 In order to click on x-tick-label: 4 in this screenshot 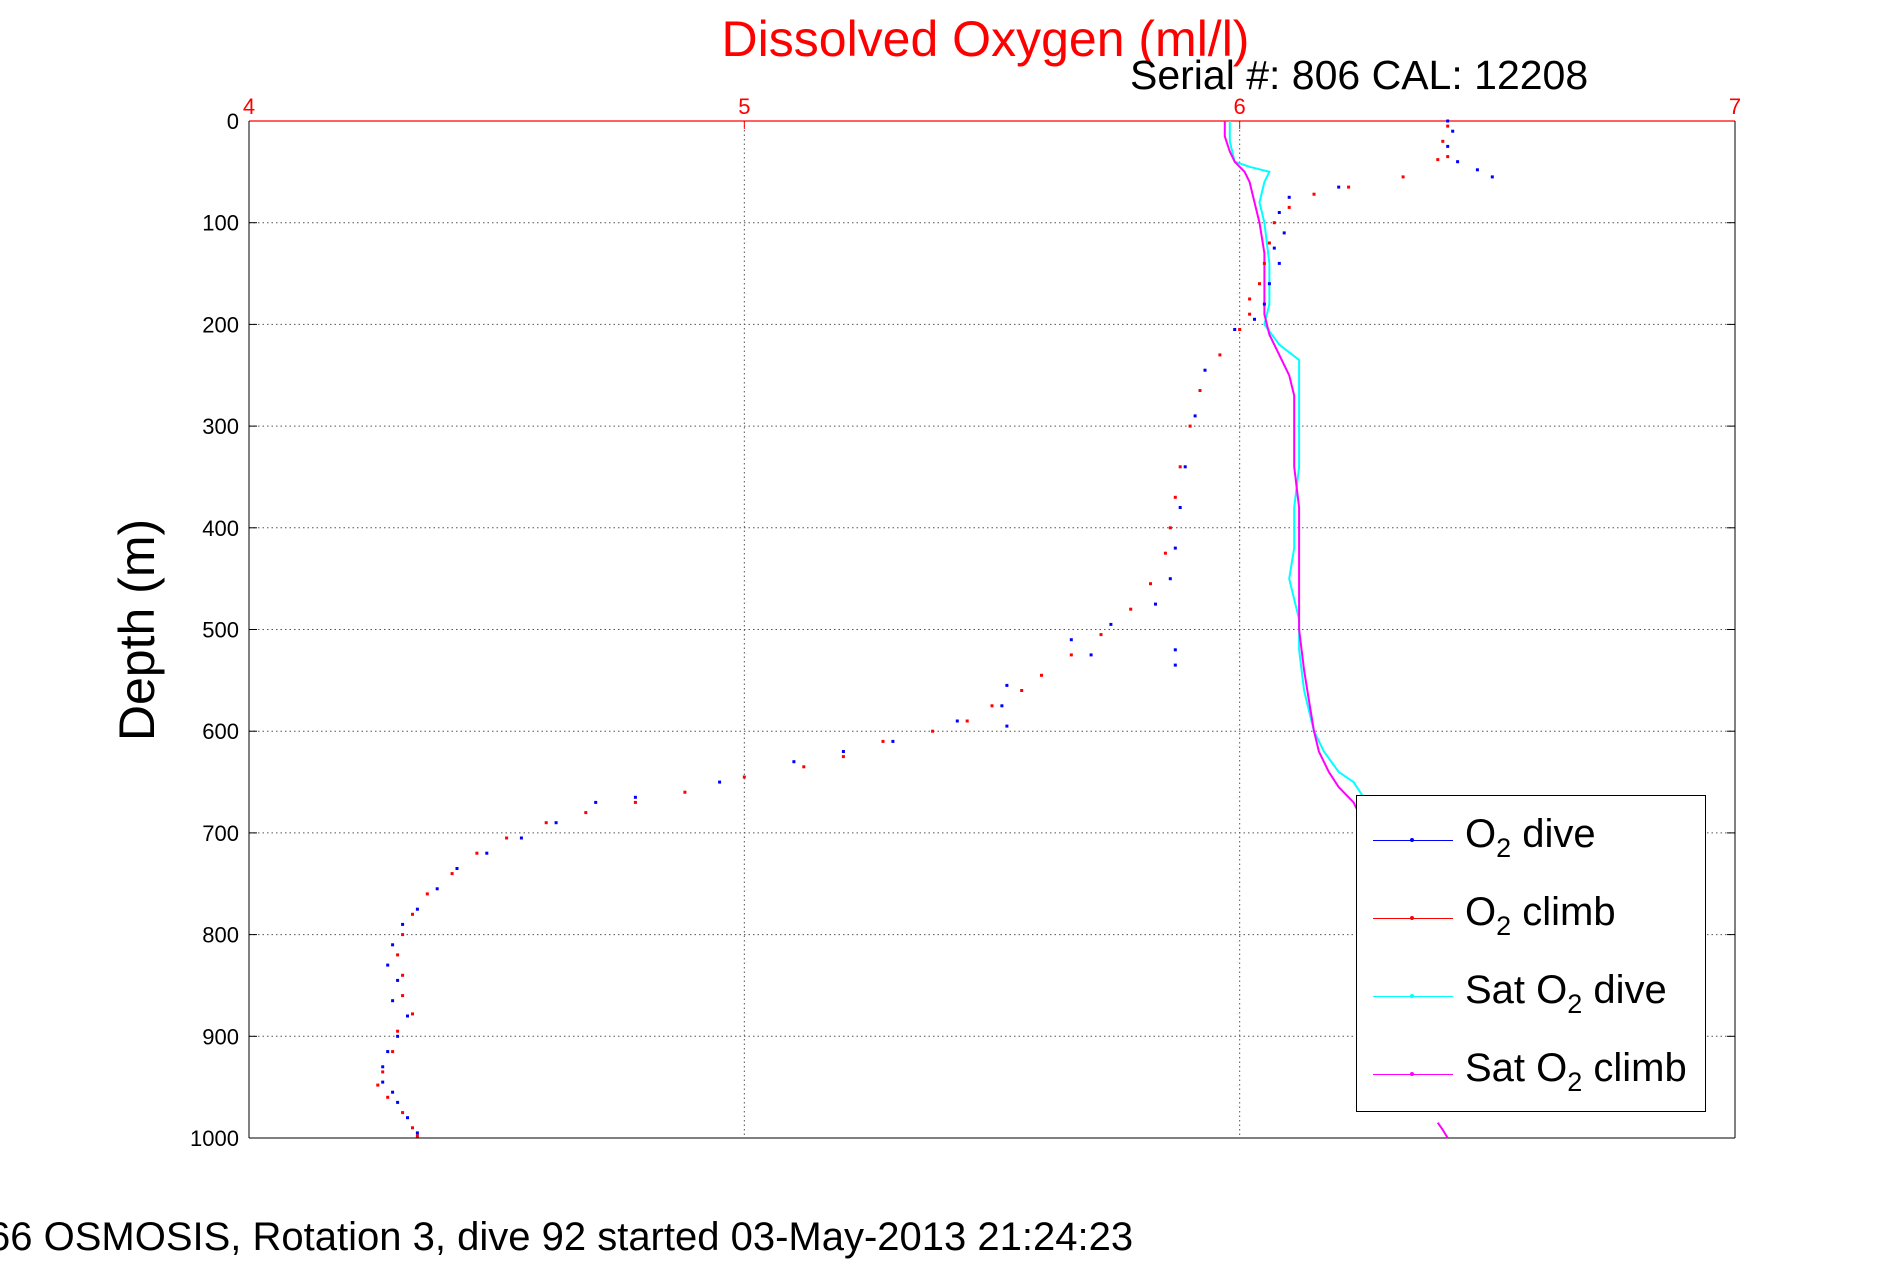, I will do `click(249, 106)`.